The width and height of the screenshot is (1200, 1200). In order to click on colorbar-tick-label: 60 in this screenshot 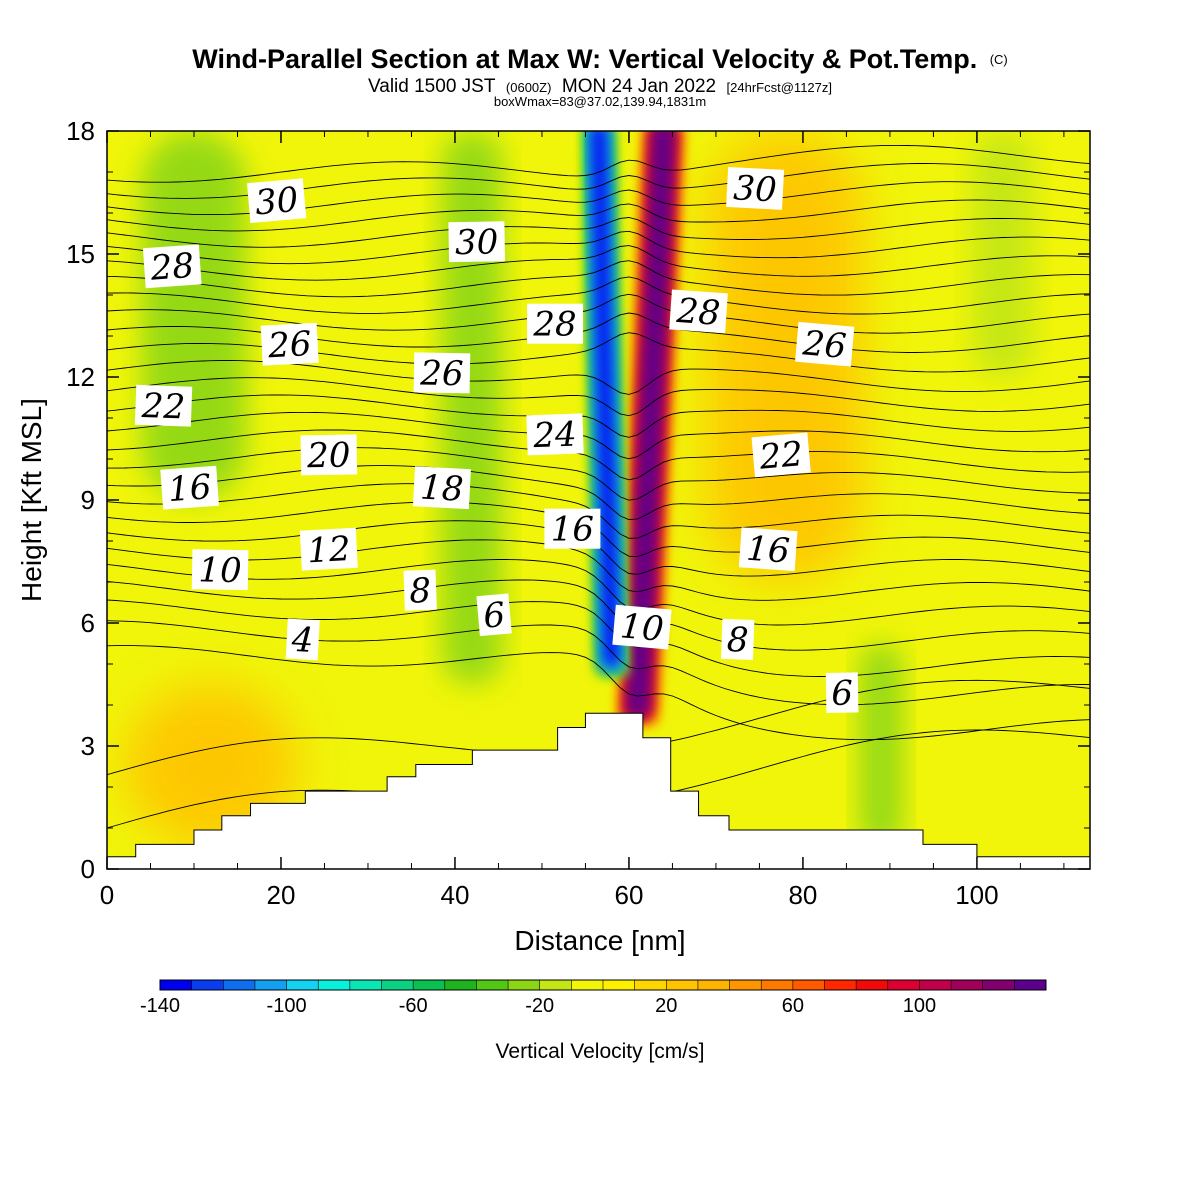, I will do `click(793, 1006)`.